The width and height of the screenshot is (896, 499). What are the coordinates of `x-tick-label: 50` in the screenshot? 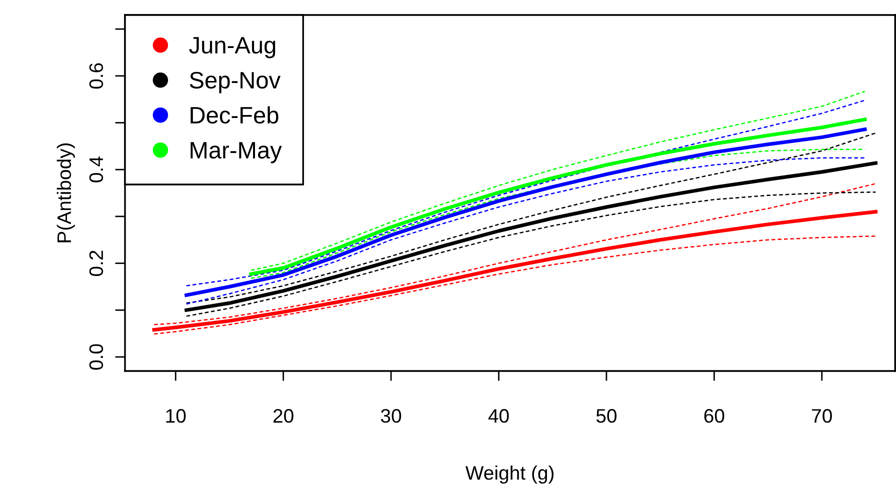 It's located at (606, 416).